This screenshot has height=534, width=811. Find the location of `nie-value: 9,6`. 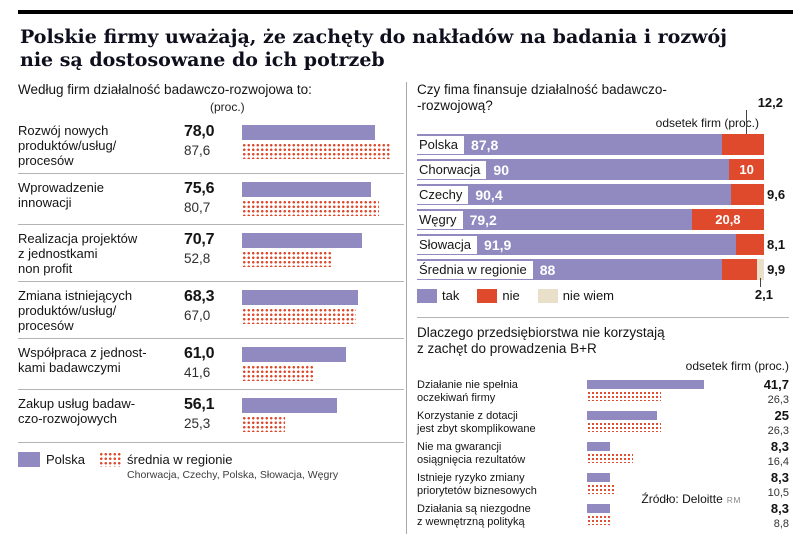

nie-value: 9,6 is located at coordinates (776, 194).